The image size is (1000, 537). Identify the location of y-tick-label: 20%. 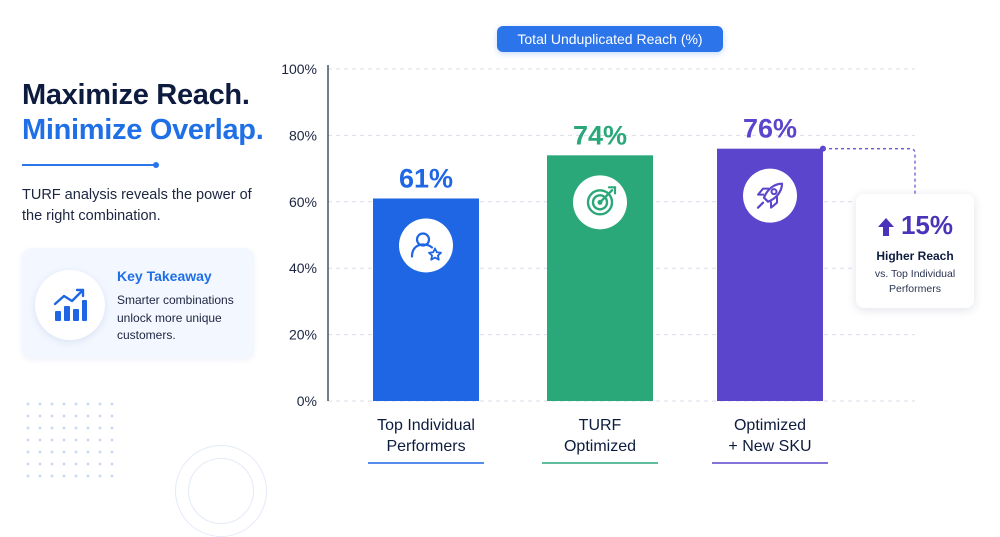
(303, 335).